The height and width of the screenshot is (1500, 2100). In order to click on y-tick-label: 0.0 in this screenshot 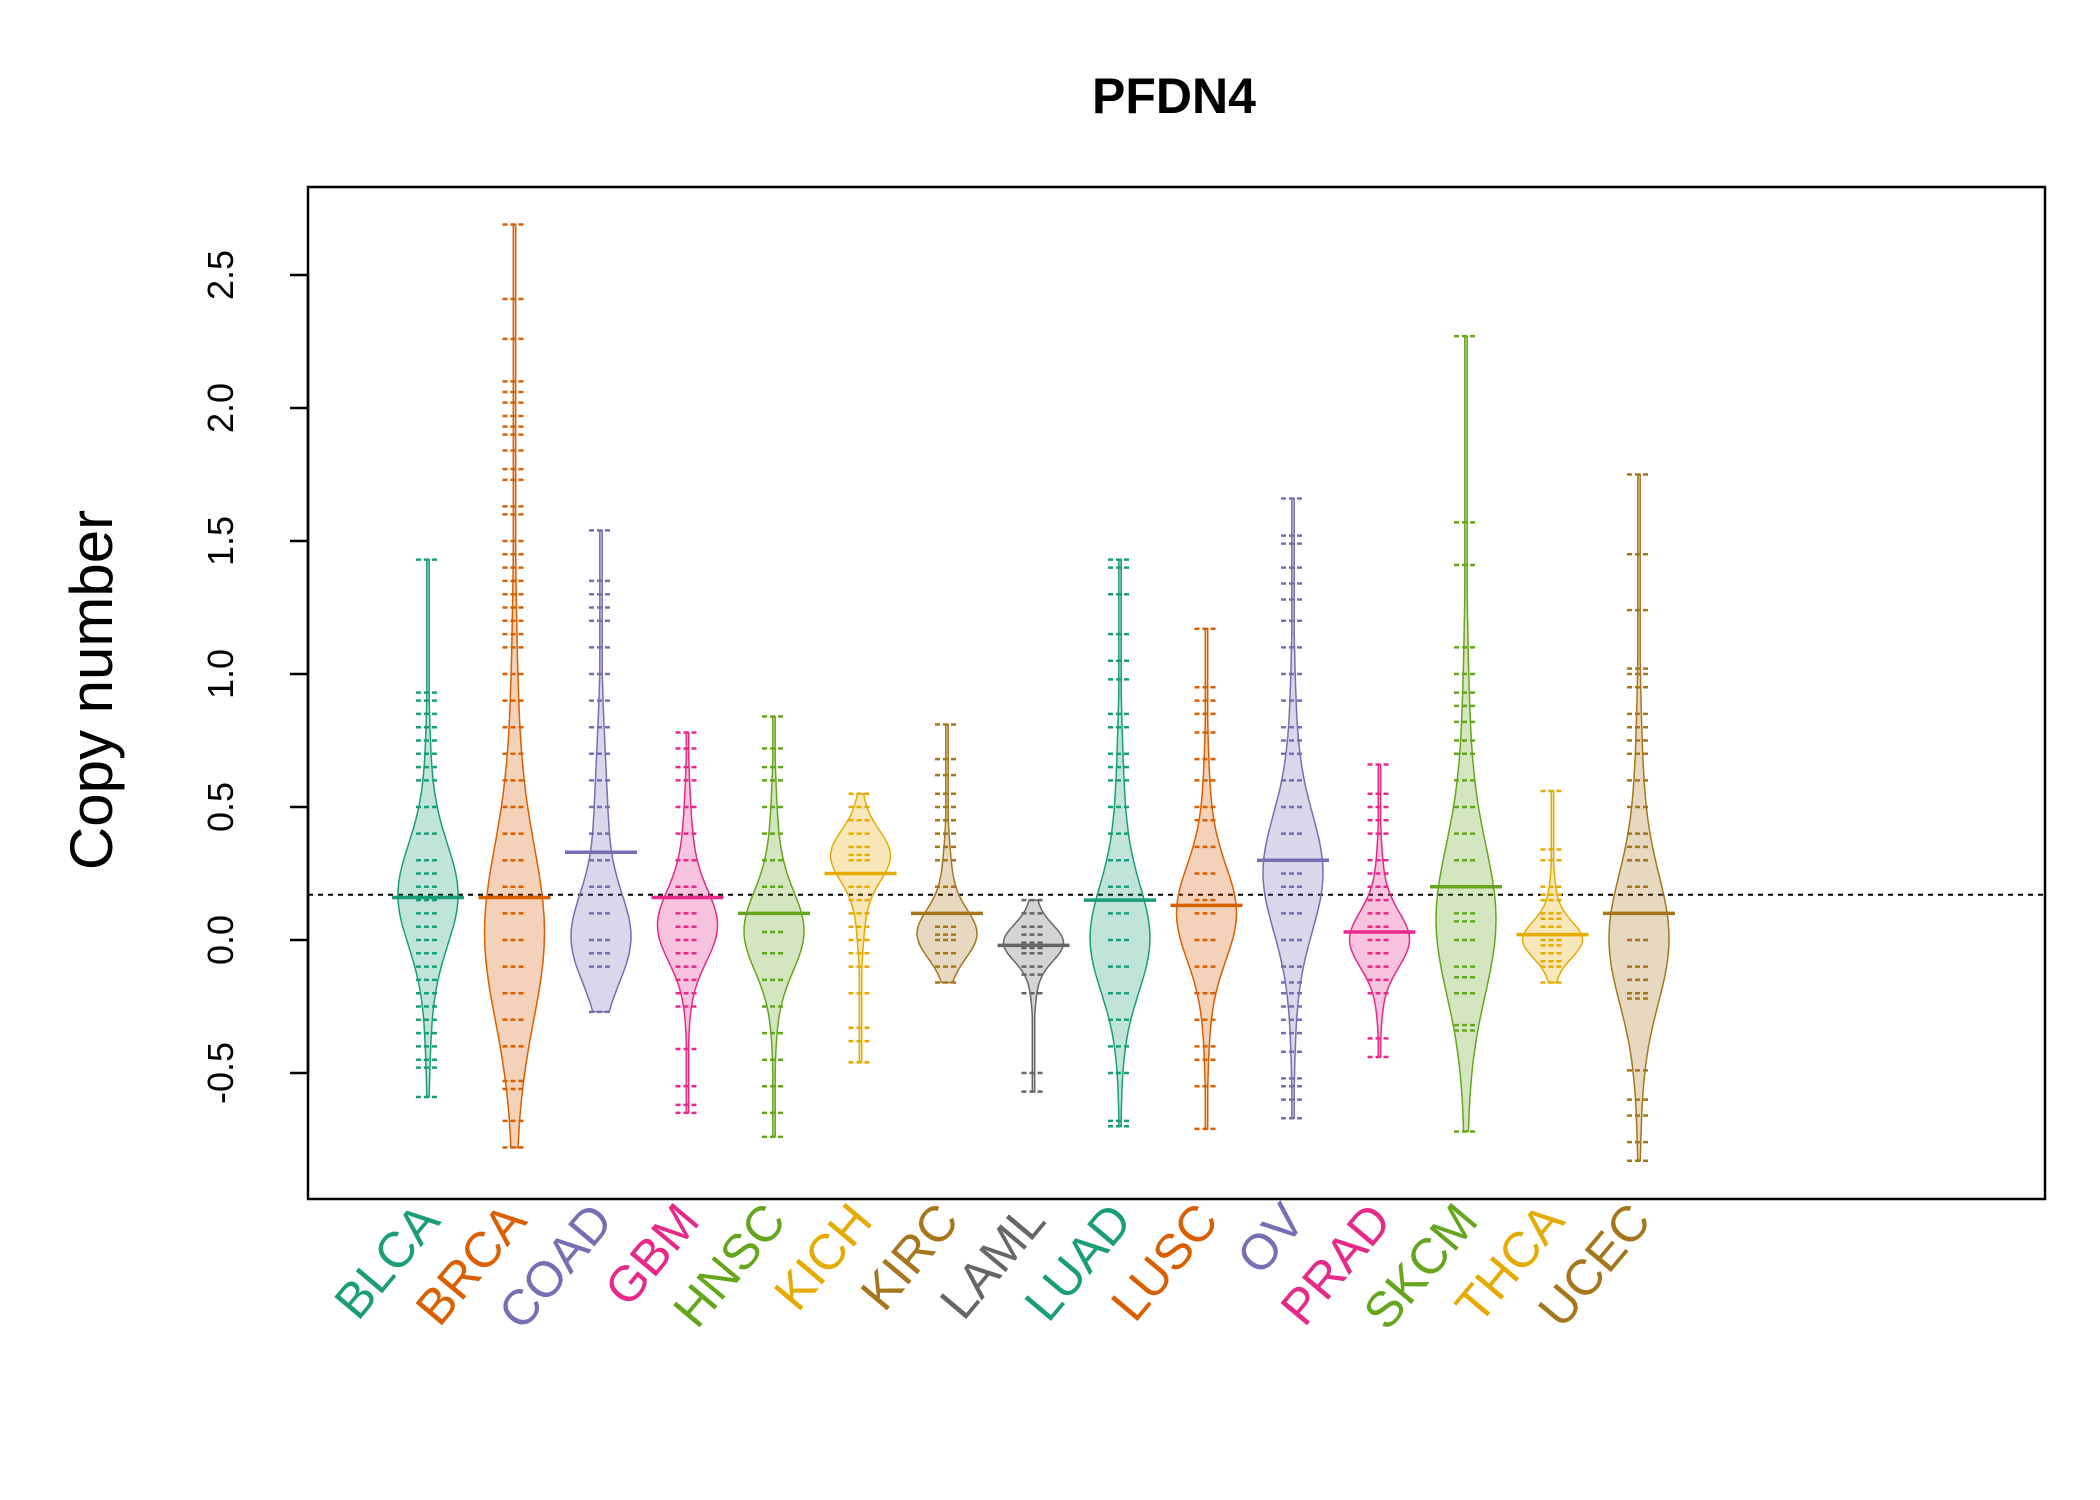, I will do `click(220, 940)`.